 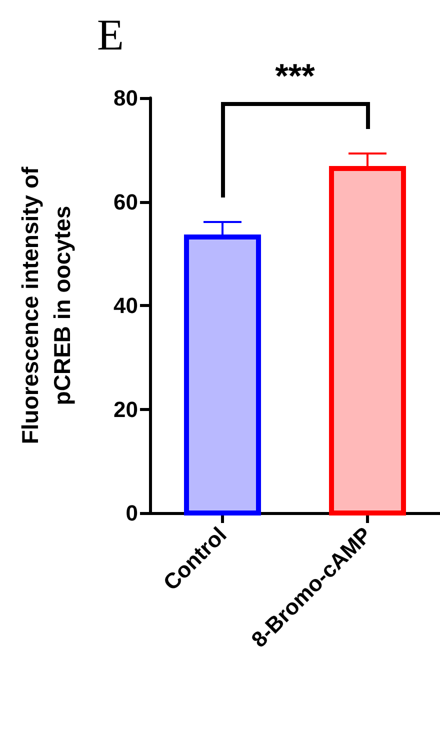 What do you see at coordinates (126, 201) in the screenshot?
I see `y-tick-label: 60` at bounding box center [126, 201].